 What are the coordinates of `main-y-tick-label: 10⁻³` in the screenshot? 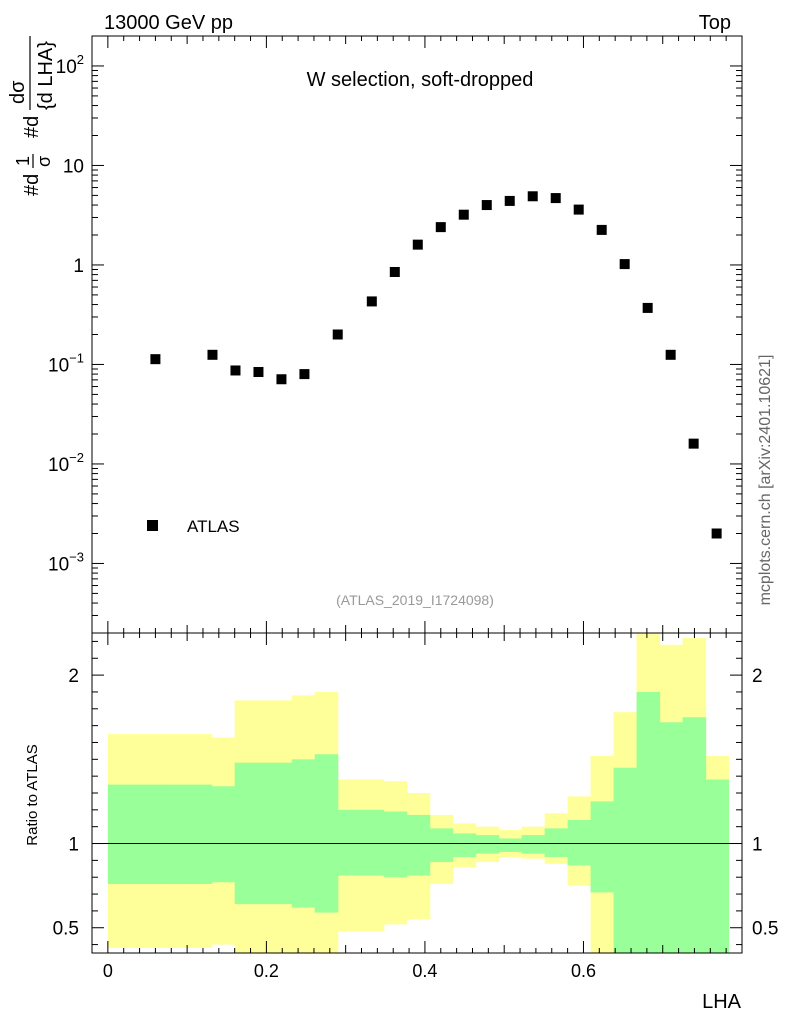 It's located at (66, 562).